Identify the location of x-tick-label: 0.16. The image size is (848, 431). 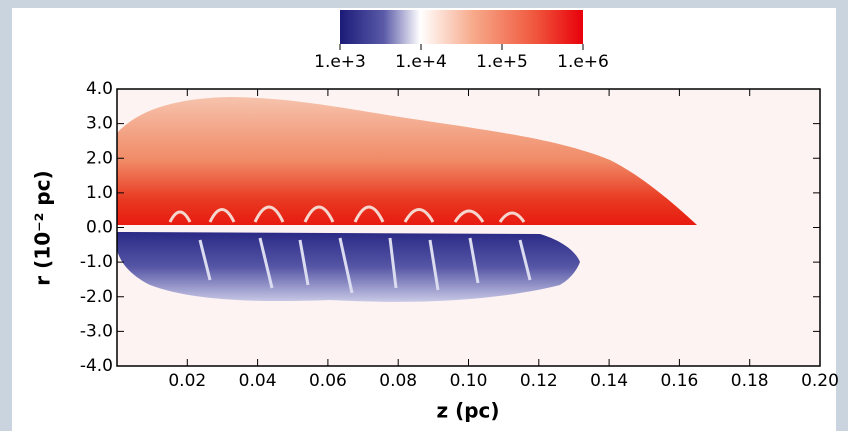
(679, 381).